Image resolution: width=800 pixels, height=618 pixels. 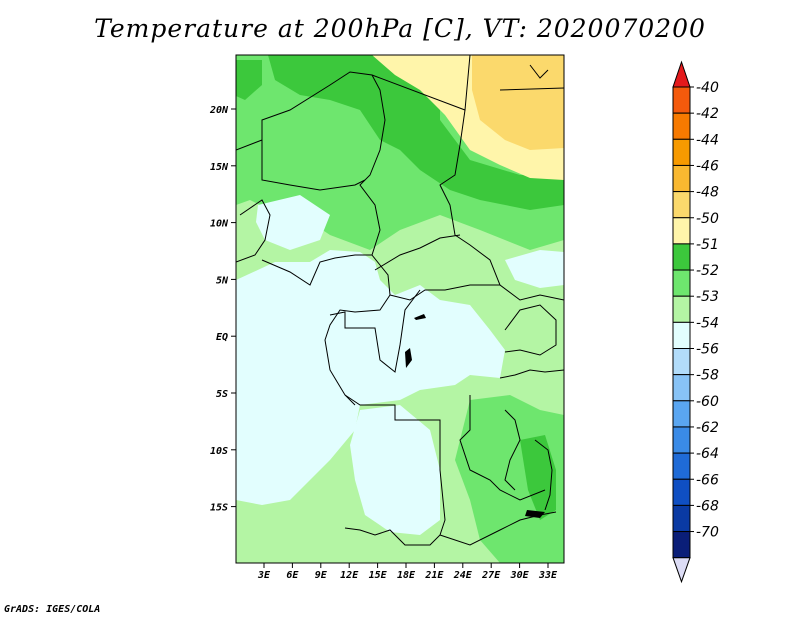 I want to click on field-region-minus-54-central, so click(x=370, y=377).